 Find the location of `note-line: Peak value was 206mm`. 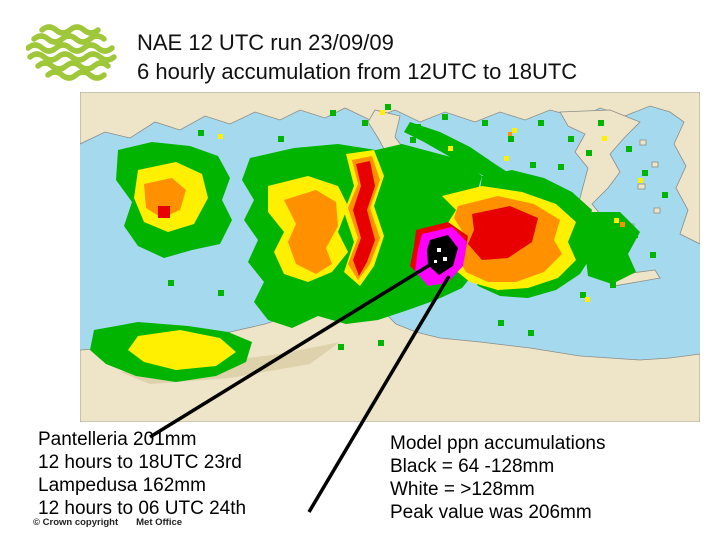

note-line: Peak value was 206mm is located at coordinates (491, 512).